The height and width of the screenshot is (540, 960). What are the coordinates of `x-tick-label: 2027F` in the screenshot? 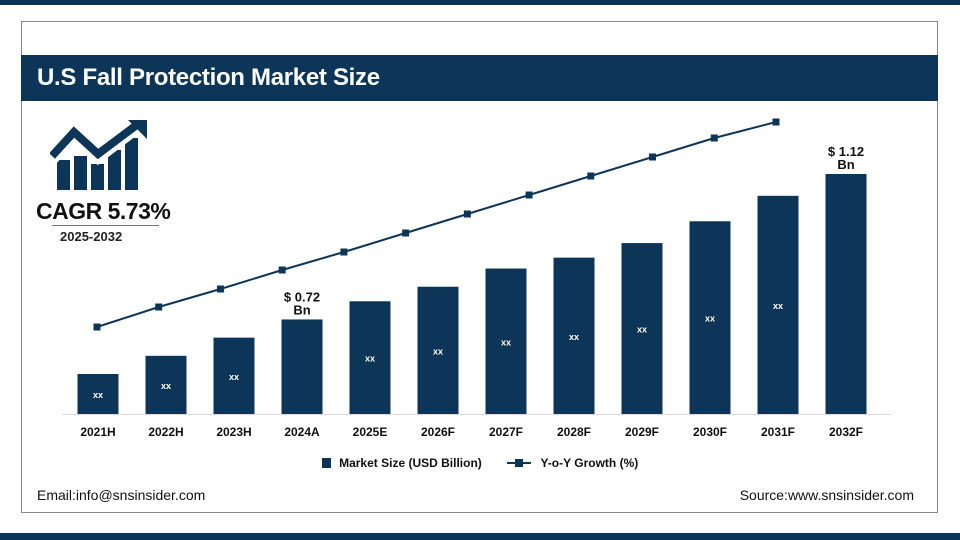 It's located at (506, 432).